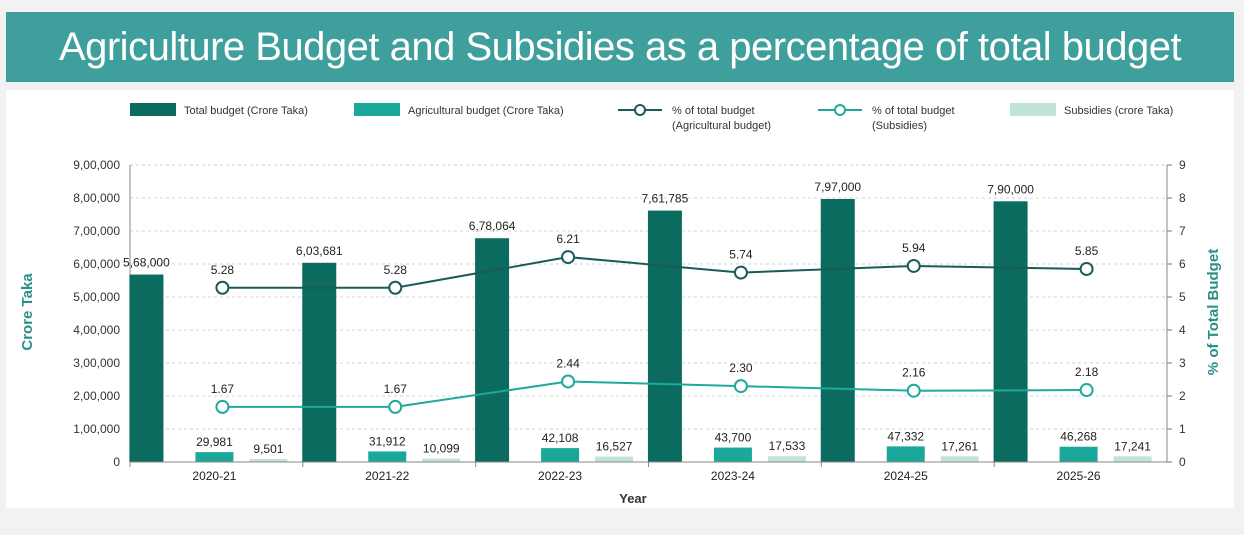  Describe the element at coordinates (1182, 165) in the screenshot. I see `y2-tick-label: 9` at that location.